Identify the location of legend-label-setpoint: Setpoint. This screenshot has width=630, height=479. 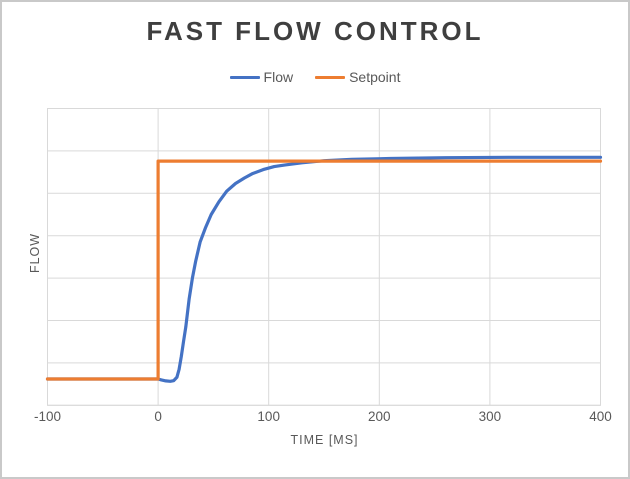
(375, 77).